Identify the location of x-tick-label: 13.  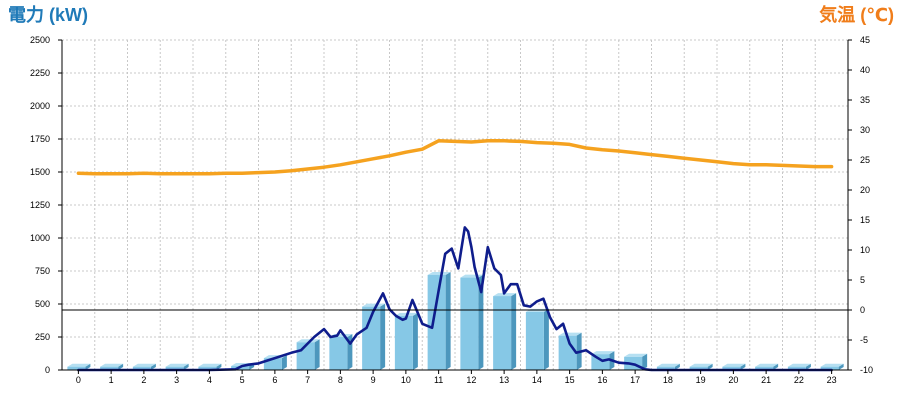
(504, 380).